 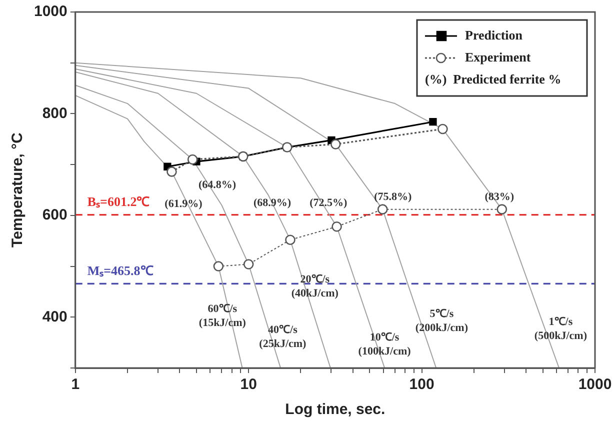 What do you see at coordinates (315, 286) in the screenshot?
I see `annotation: 20℃/s (40kJ/cm)` at bounding box center [315, 286].